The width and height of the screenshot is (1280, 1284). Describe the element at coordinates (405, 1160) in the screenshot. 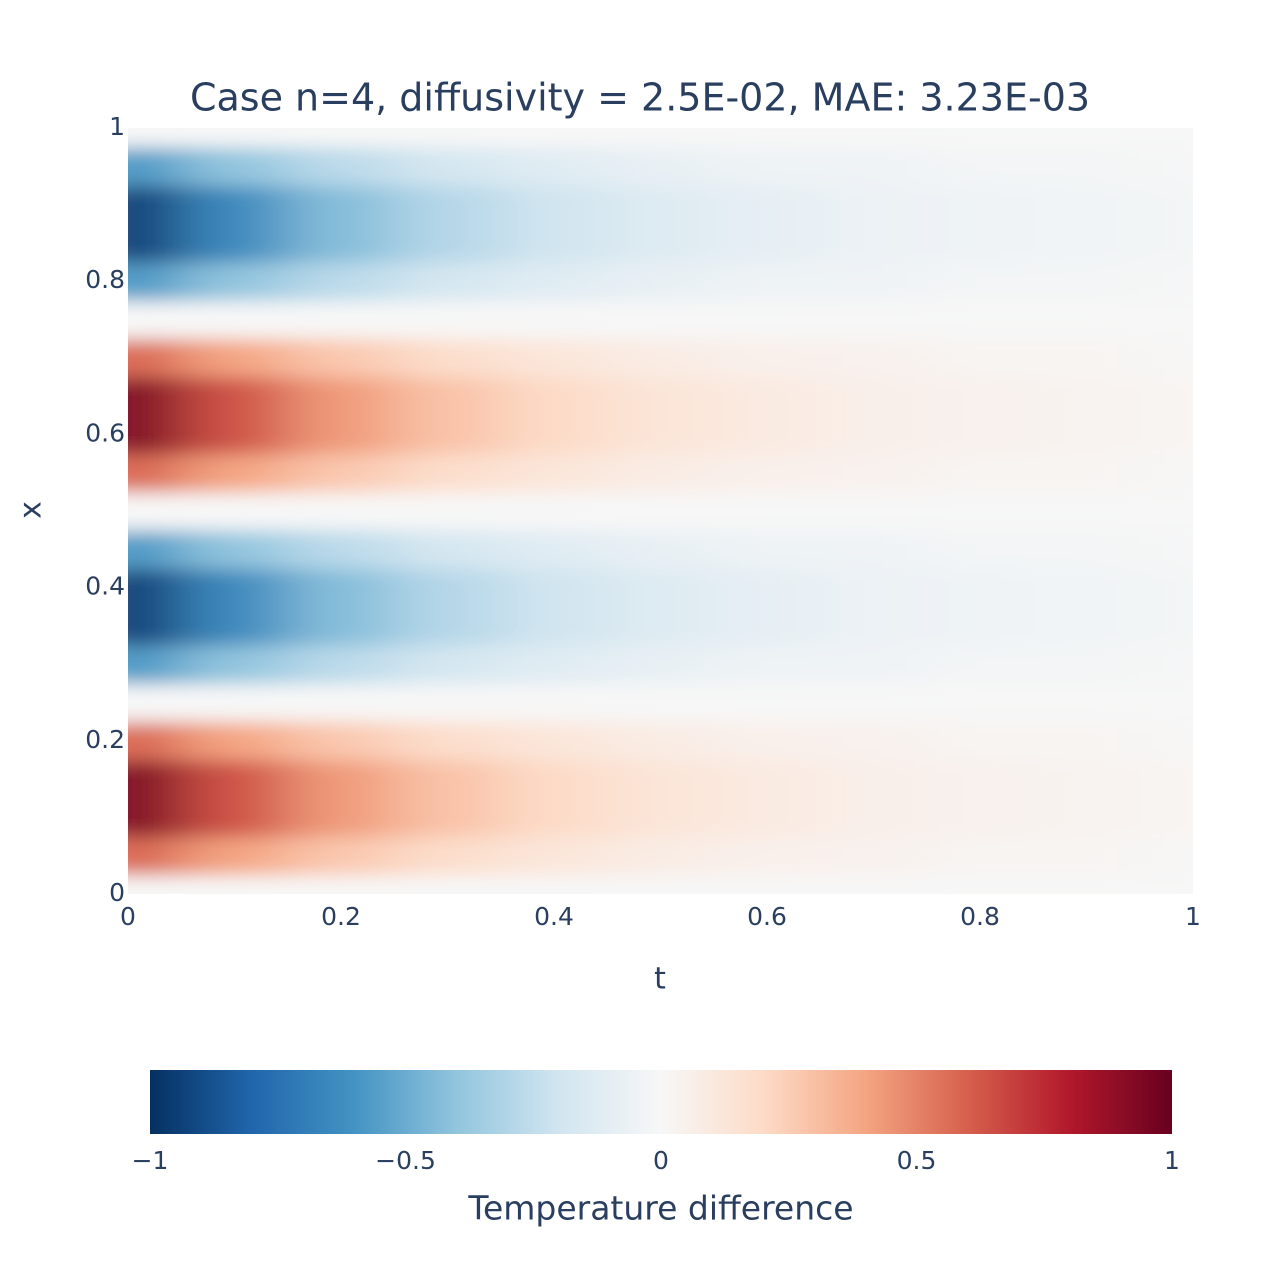

I see `colorbar-tick-label: −0.5` at that location.